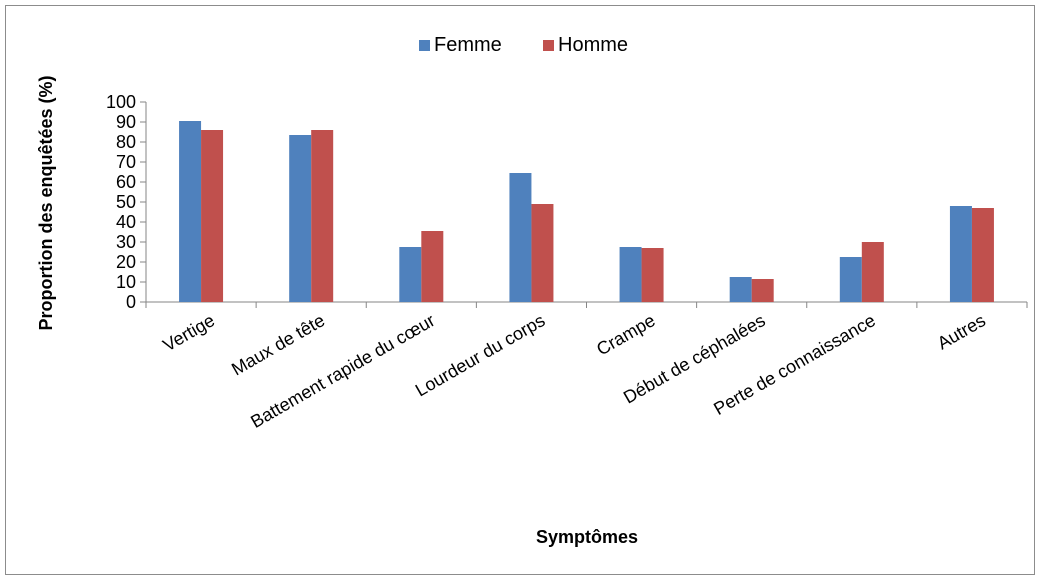 The image size is (1042, 581). I want to click on y-tick-label: 50, so click(126, 202).